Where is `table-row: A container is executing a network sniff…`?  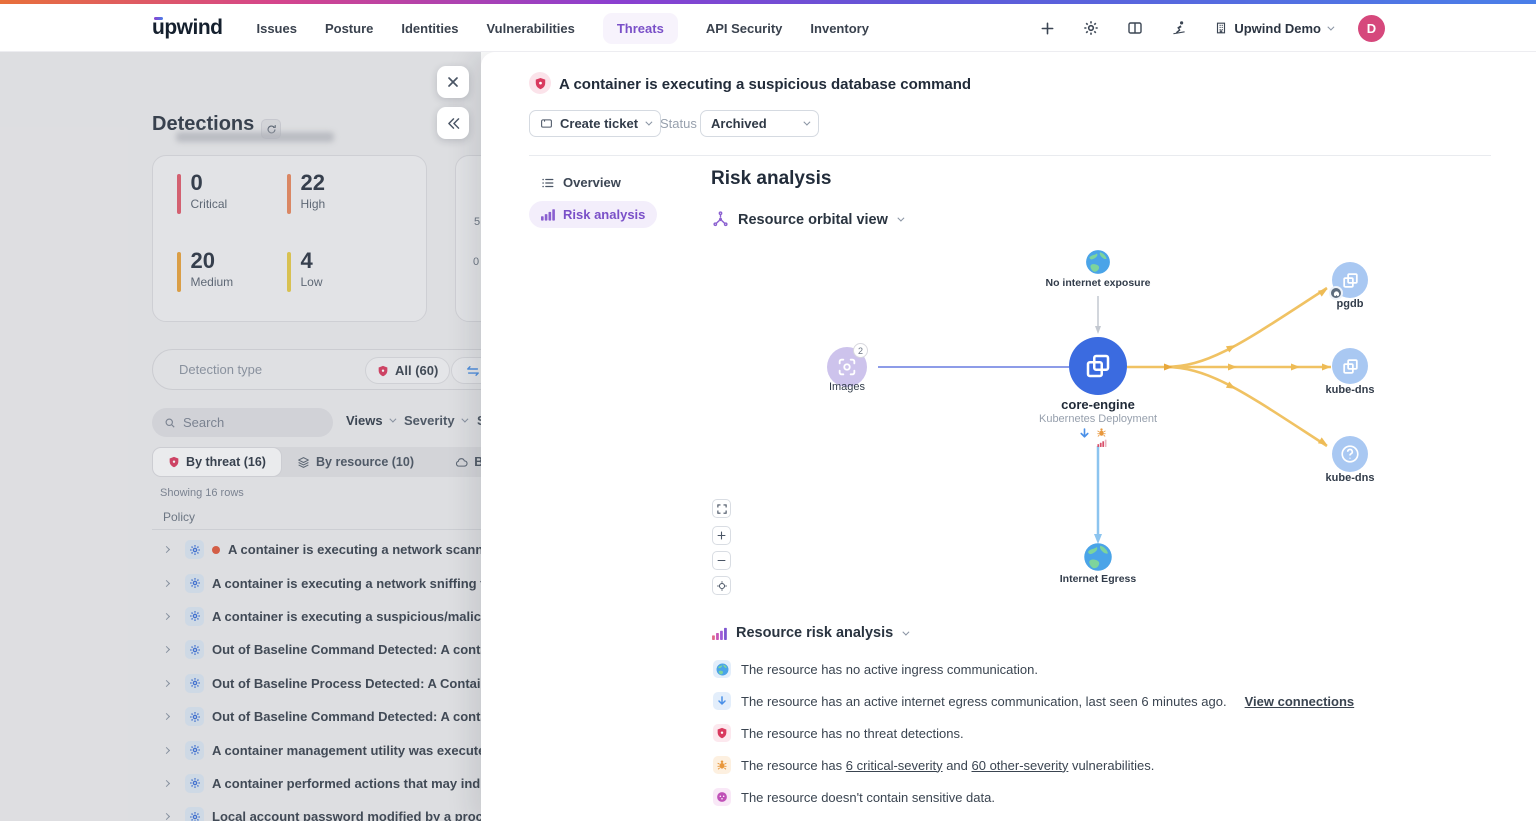
table-row: A container is executing a network sniff… is located at coordinates (316, 582).